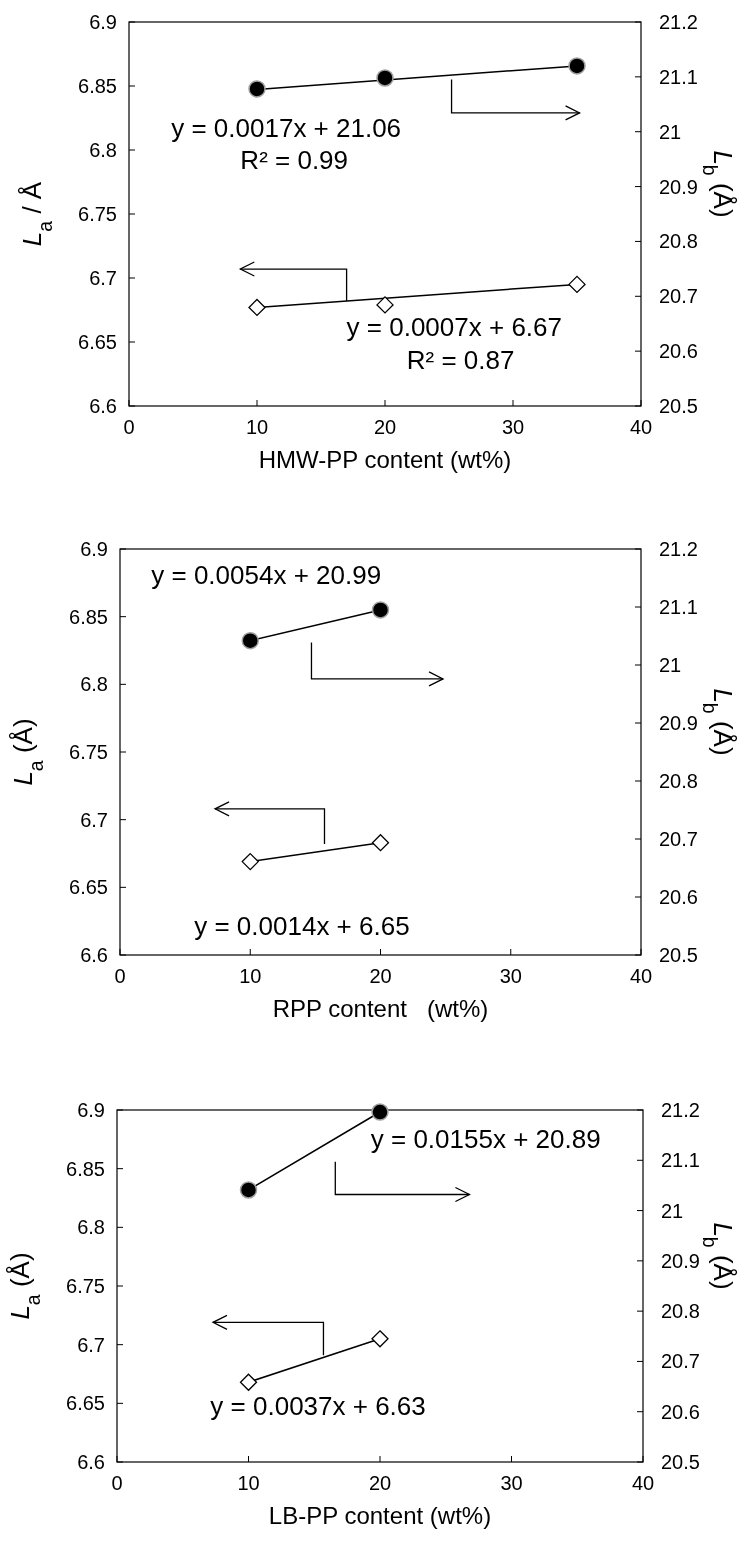 This screenshot has width=752, height=1542. Describe the element at coordinates (485, 1138) in the screenshot. I see `annotation: y = 0.0155x + 20.89` at that location.